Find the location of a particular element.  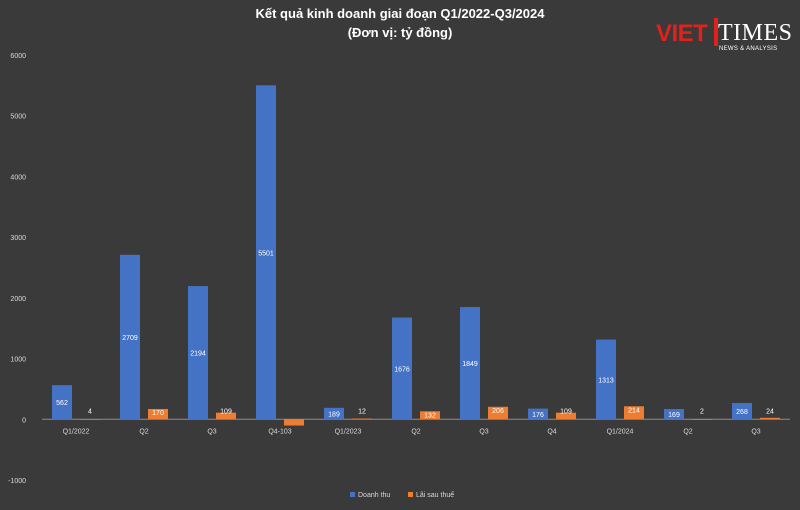

y-tick-label: 2000 is located at coordinates (18, 299).